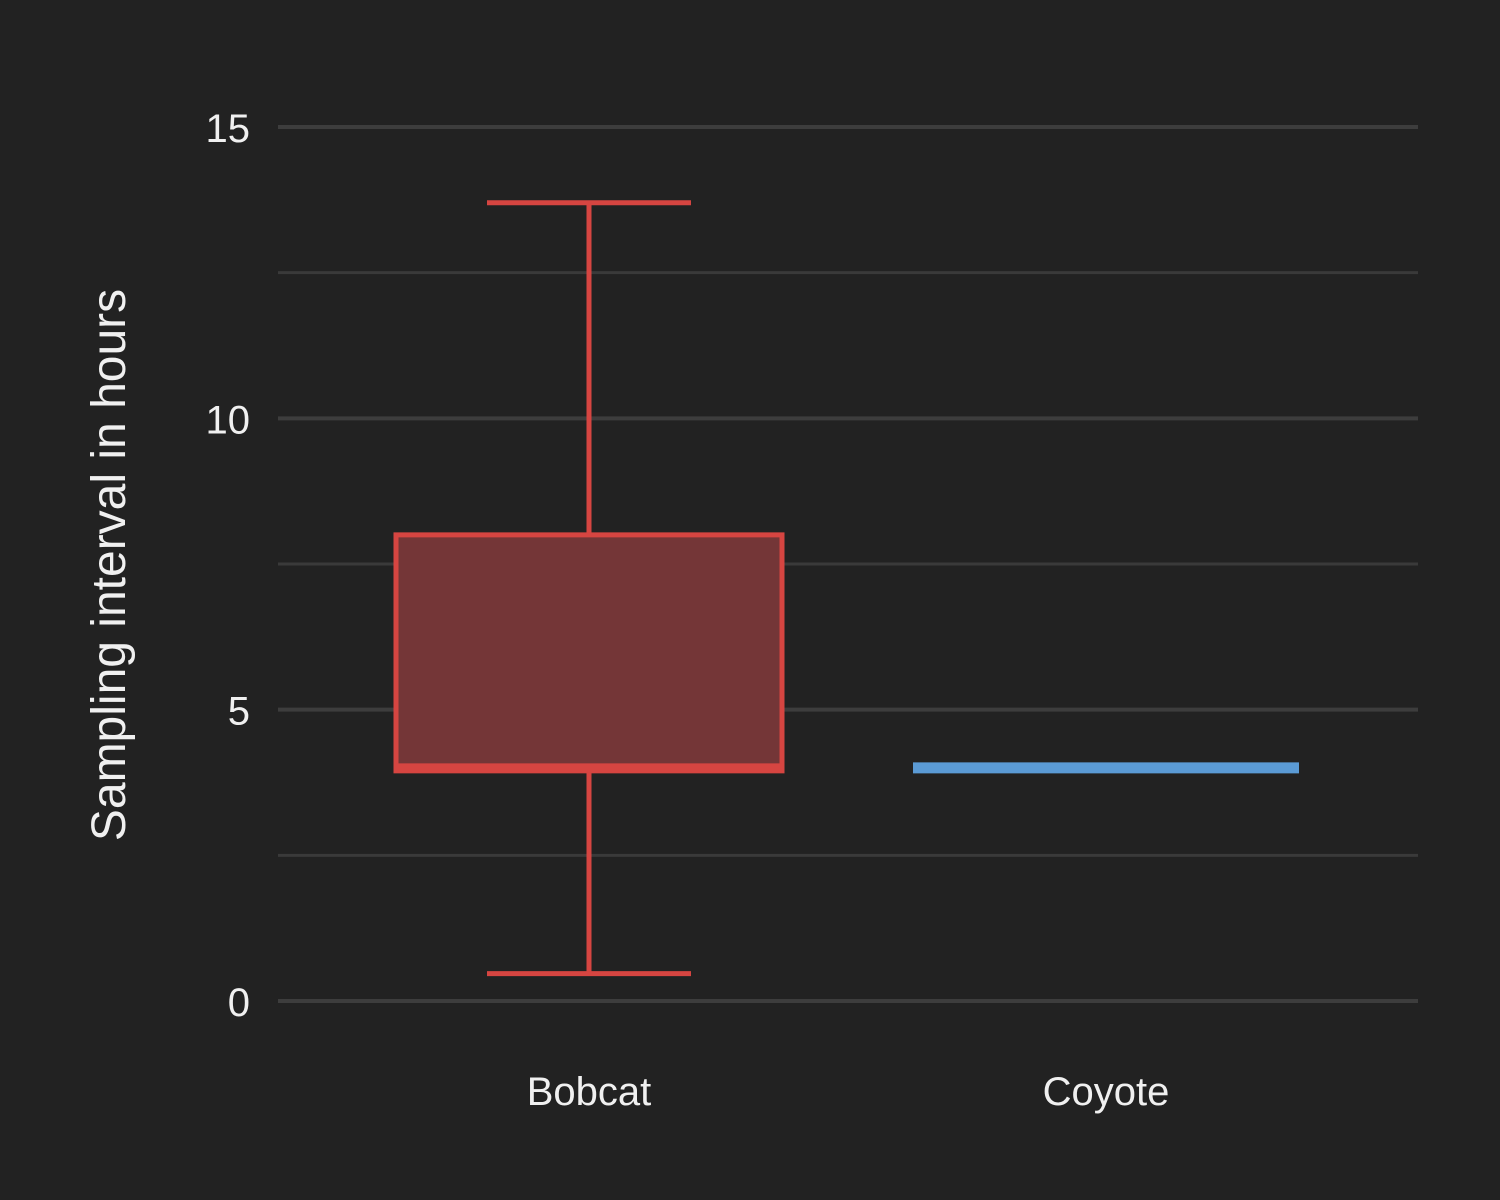 This screenshot has width=1500, height=1200. What do you see at coordinates (228, 420) in the screenshot?
I see `y-tick-label: 10` at bounding box center [228, 420].